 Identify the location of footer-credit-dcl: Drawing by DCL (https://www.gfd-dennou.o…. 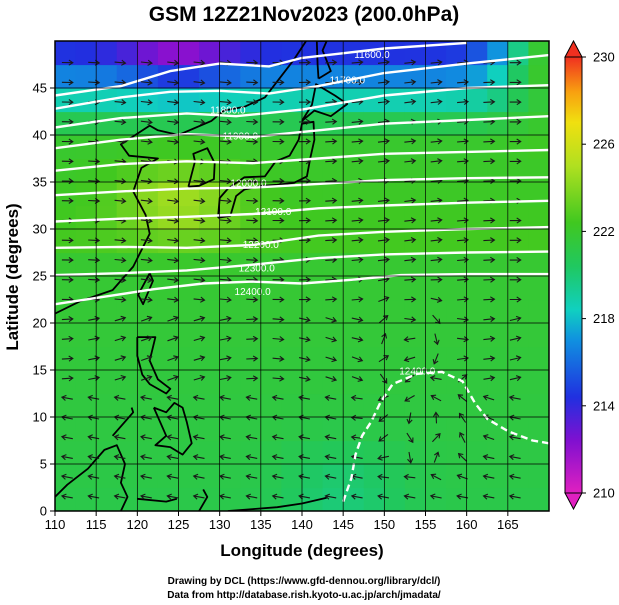
(304, 581).